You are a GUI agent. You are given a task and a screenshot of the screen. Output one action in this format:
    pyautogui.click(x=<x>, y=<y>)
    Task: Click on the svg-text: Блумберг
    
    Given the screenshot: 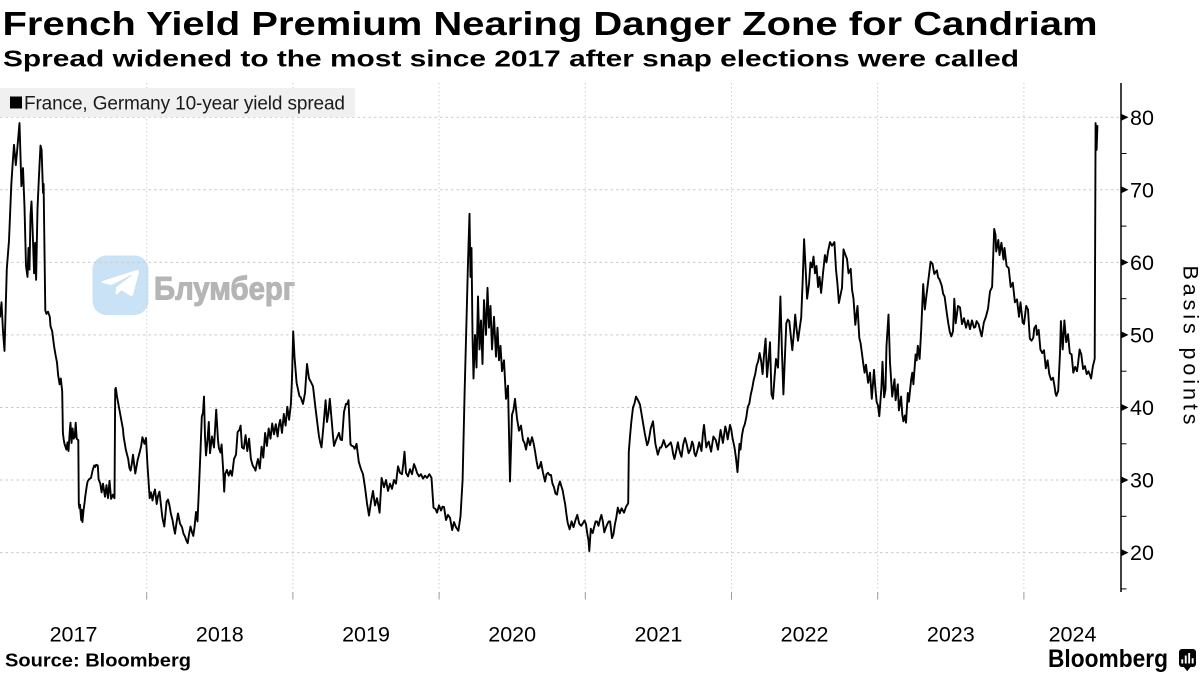 What is the action you would take?
    pyautogui.click(x=224, y=289)
    